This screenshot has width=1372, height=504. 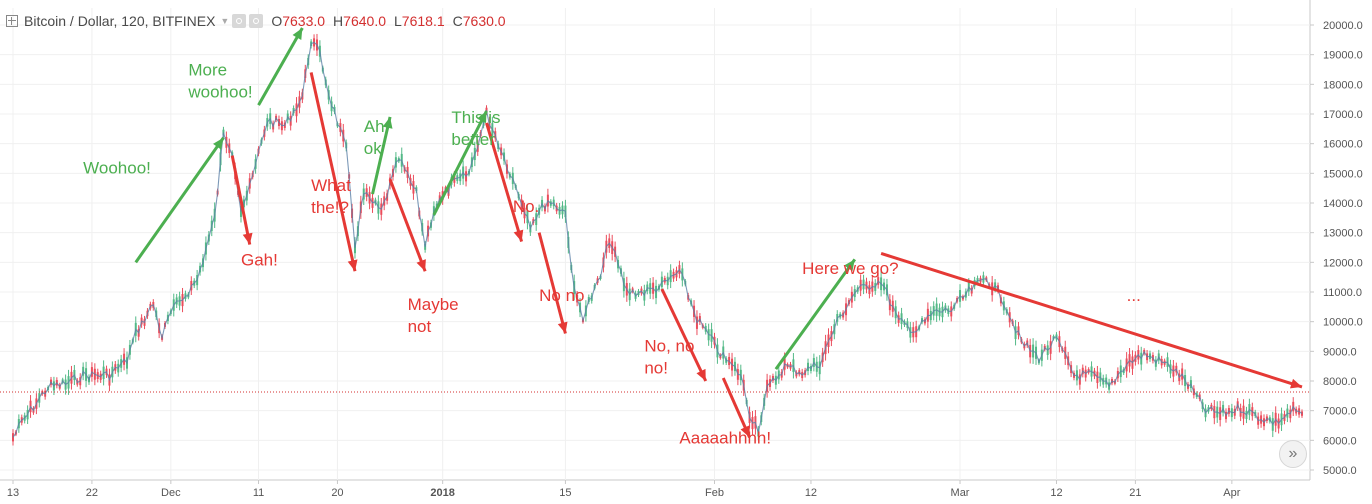 What do you see at coordinates (304, 21) in the screenshot?
I see `open-value: 7633.0` at bounding box center [304, 21].